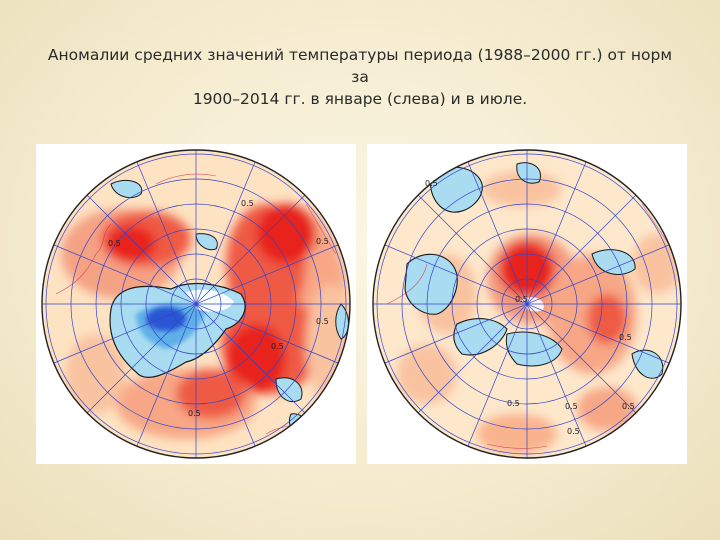  I want to click on caption-line-2: 1900–2014 гг. в январе (слева) и в июле., so click(360, 99).